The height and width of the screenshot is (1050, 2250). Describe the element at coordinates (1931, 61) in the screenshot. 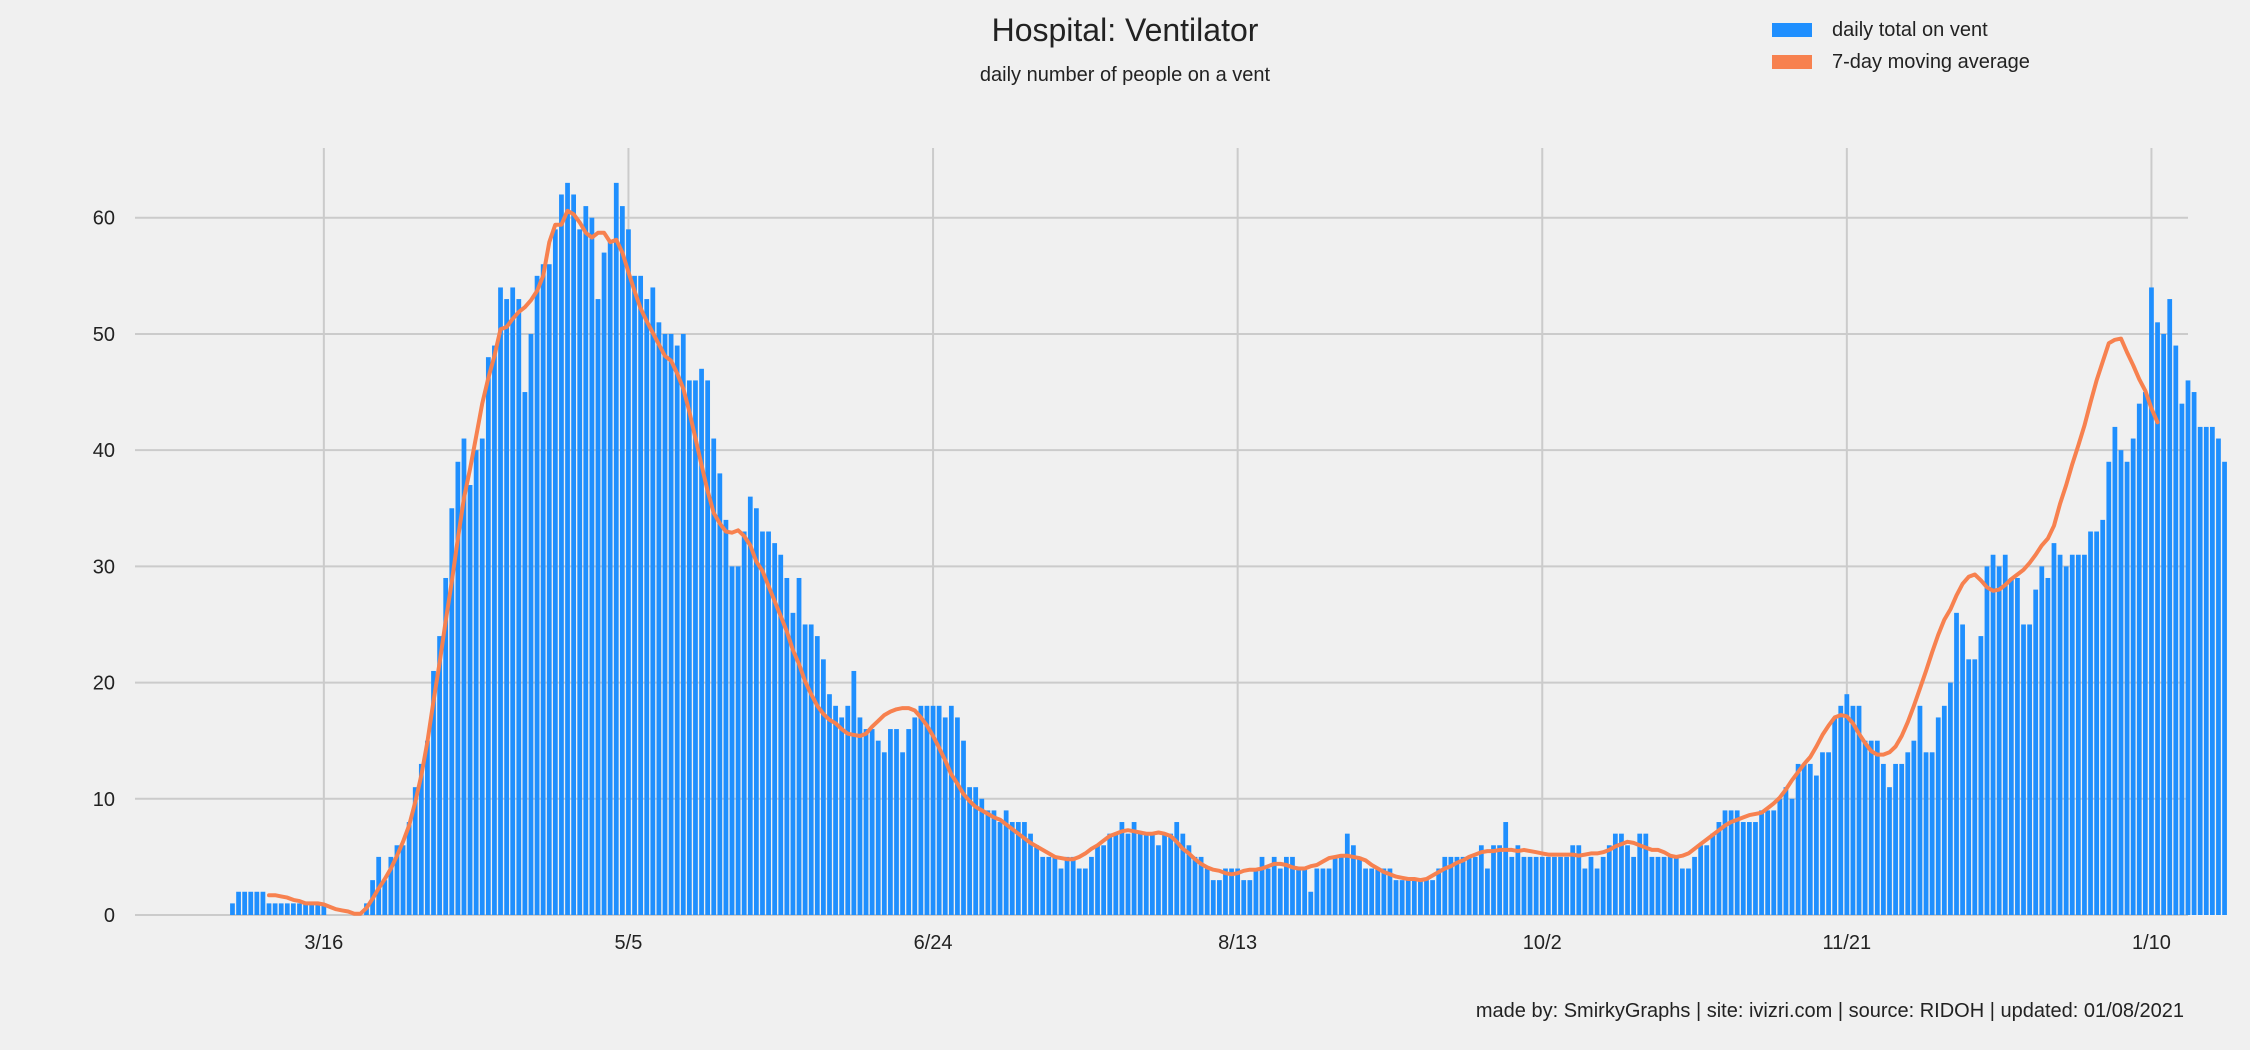

I see `legend-label-line: 7-day moving average` at that location.